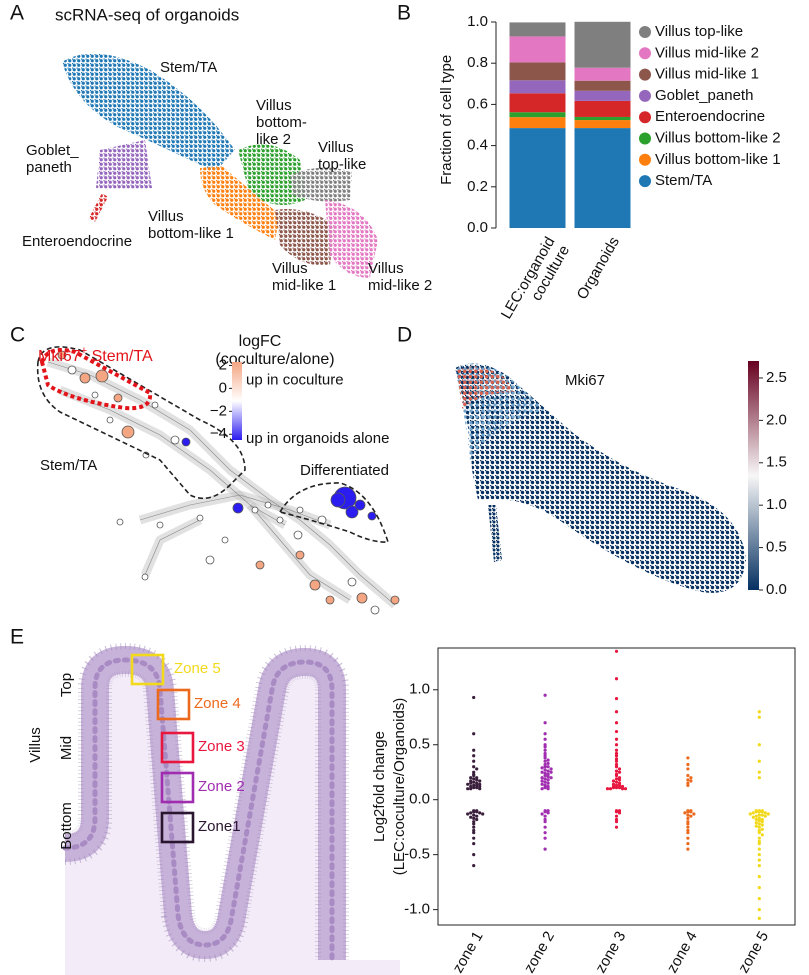 This screenshot has width=809, height=975. Describe the element at coordinates (477, 186) in the screenshot. I see `y-tick-label: 0.2` at that location.